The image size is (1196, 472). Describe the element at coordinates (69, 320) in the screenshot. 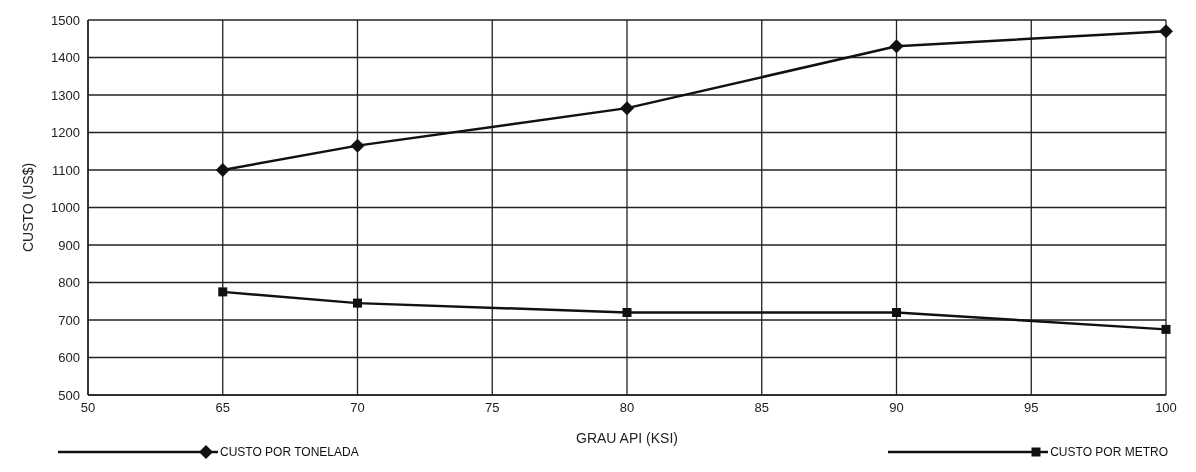

I see `y-tick-label: 700` at that location.